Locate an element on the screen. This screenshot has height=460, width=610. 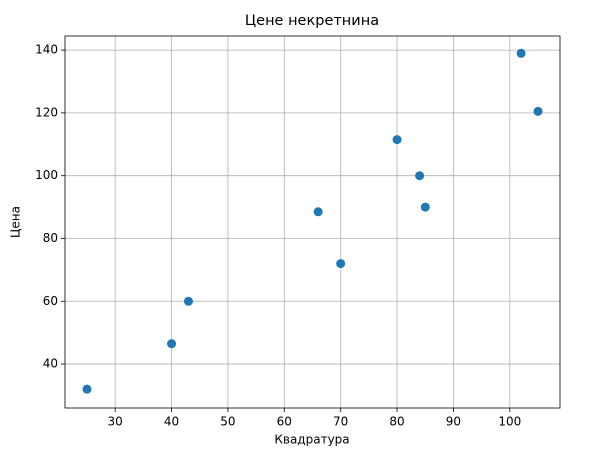
x-tick-label: 70 is located at coordinates (340, 422).